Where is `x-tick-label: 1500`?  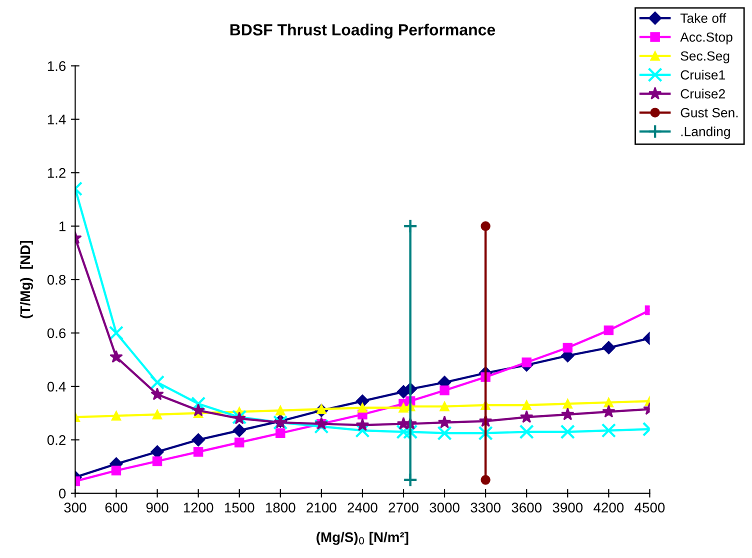
x-tick-label: 1500 is located at coordinates (239, 507).